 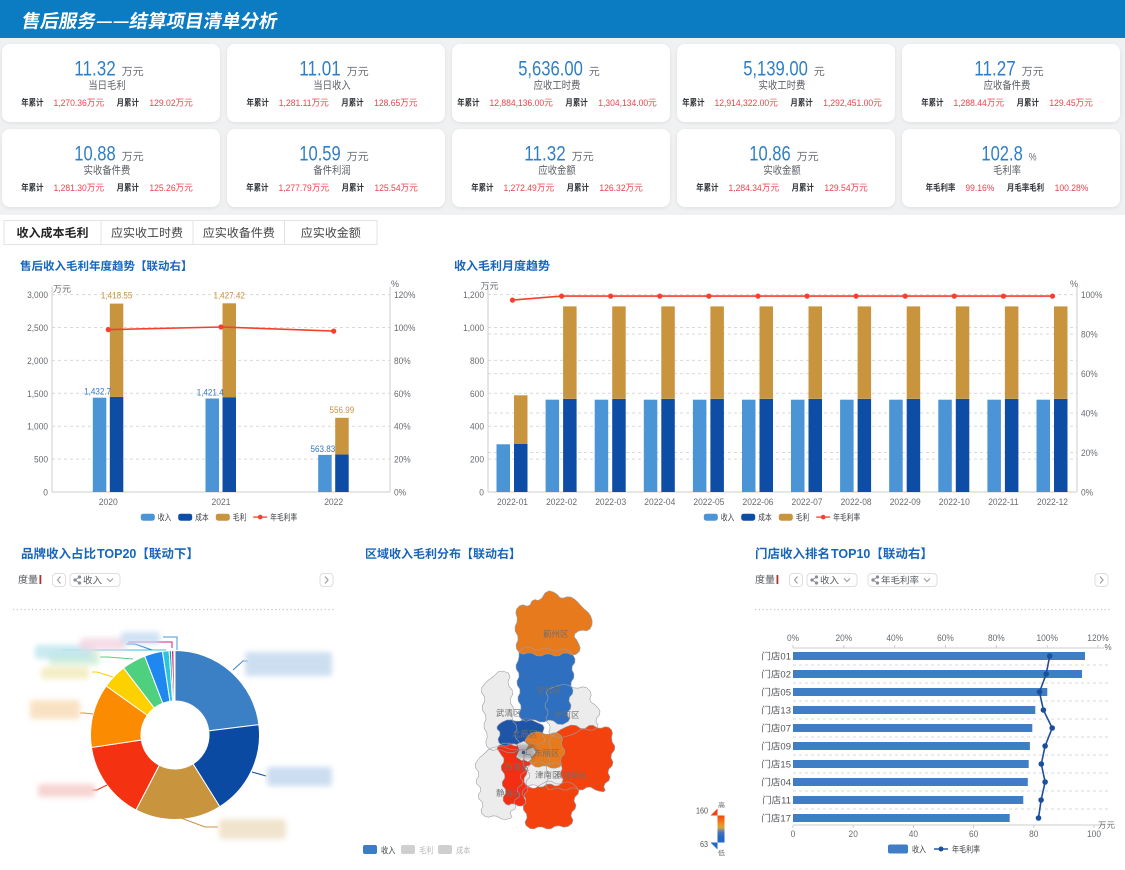 What do you see at coordinates (1003, 502) in the screenshot?
I see `svg-text: 2022-11` at bounding box center [1003, 502].